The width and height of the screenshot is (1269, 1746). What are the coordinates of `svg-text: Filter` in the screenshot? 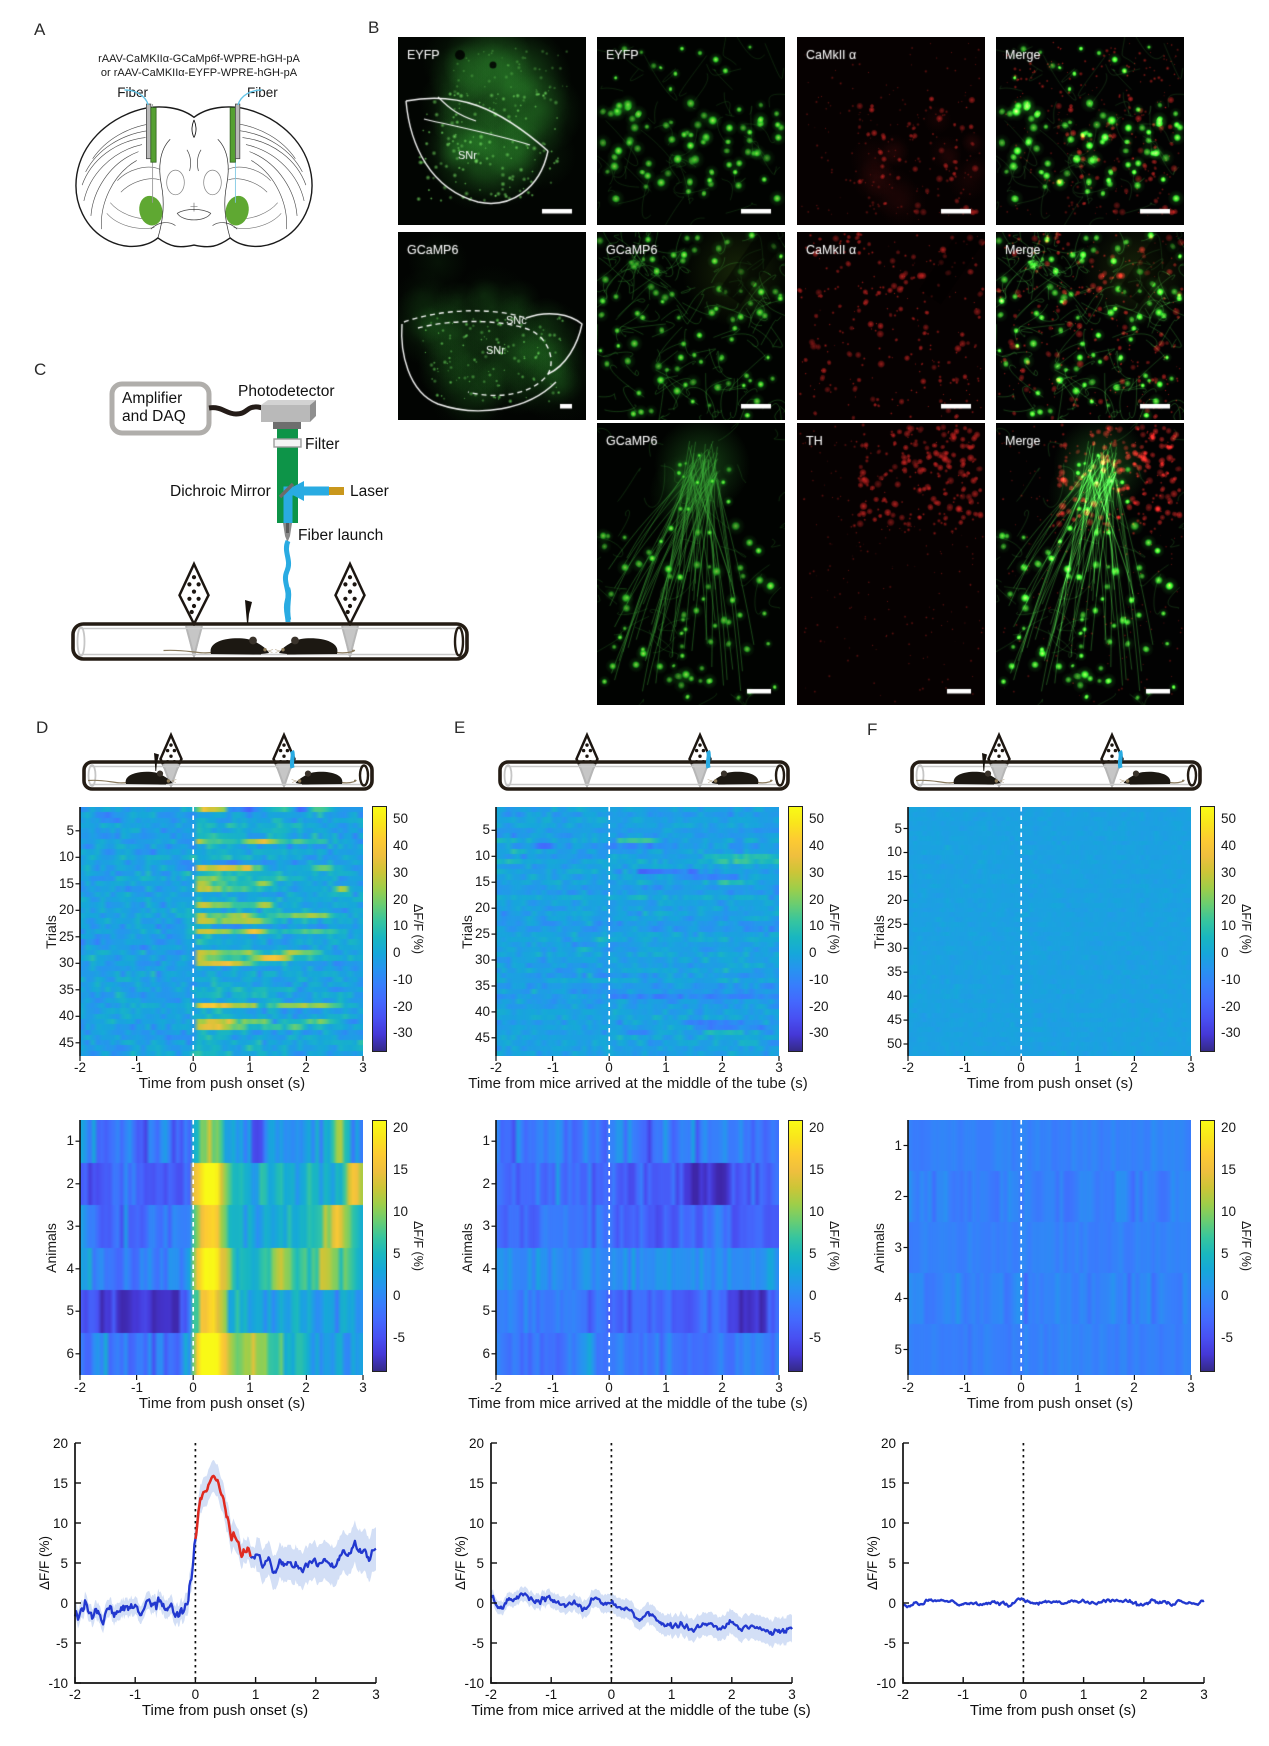 It's located at (322, 444).